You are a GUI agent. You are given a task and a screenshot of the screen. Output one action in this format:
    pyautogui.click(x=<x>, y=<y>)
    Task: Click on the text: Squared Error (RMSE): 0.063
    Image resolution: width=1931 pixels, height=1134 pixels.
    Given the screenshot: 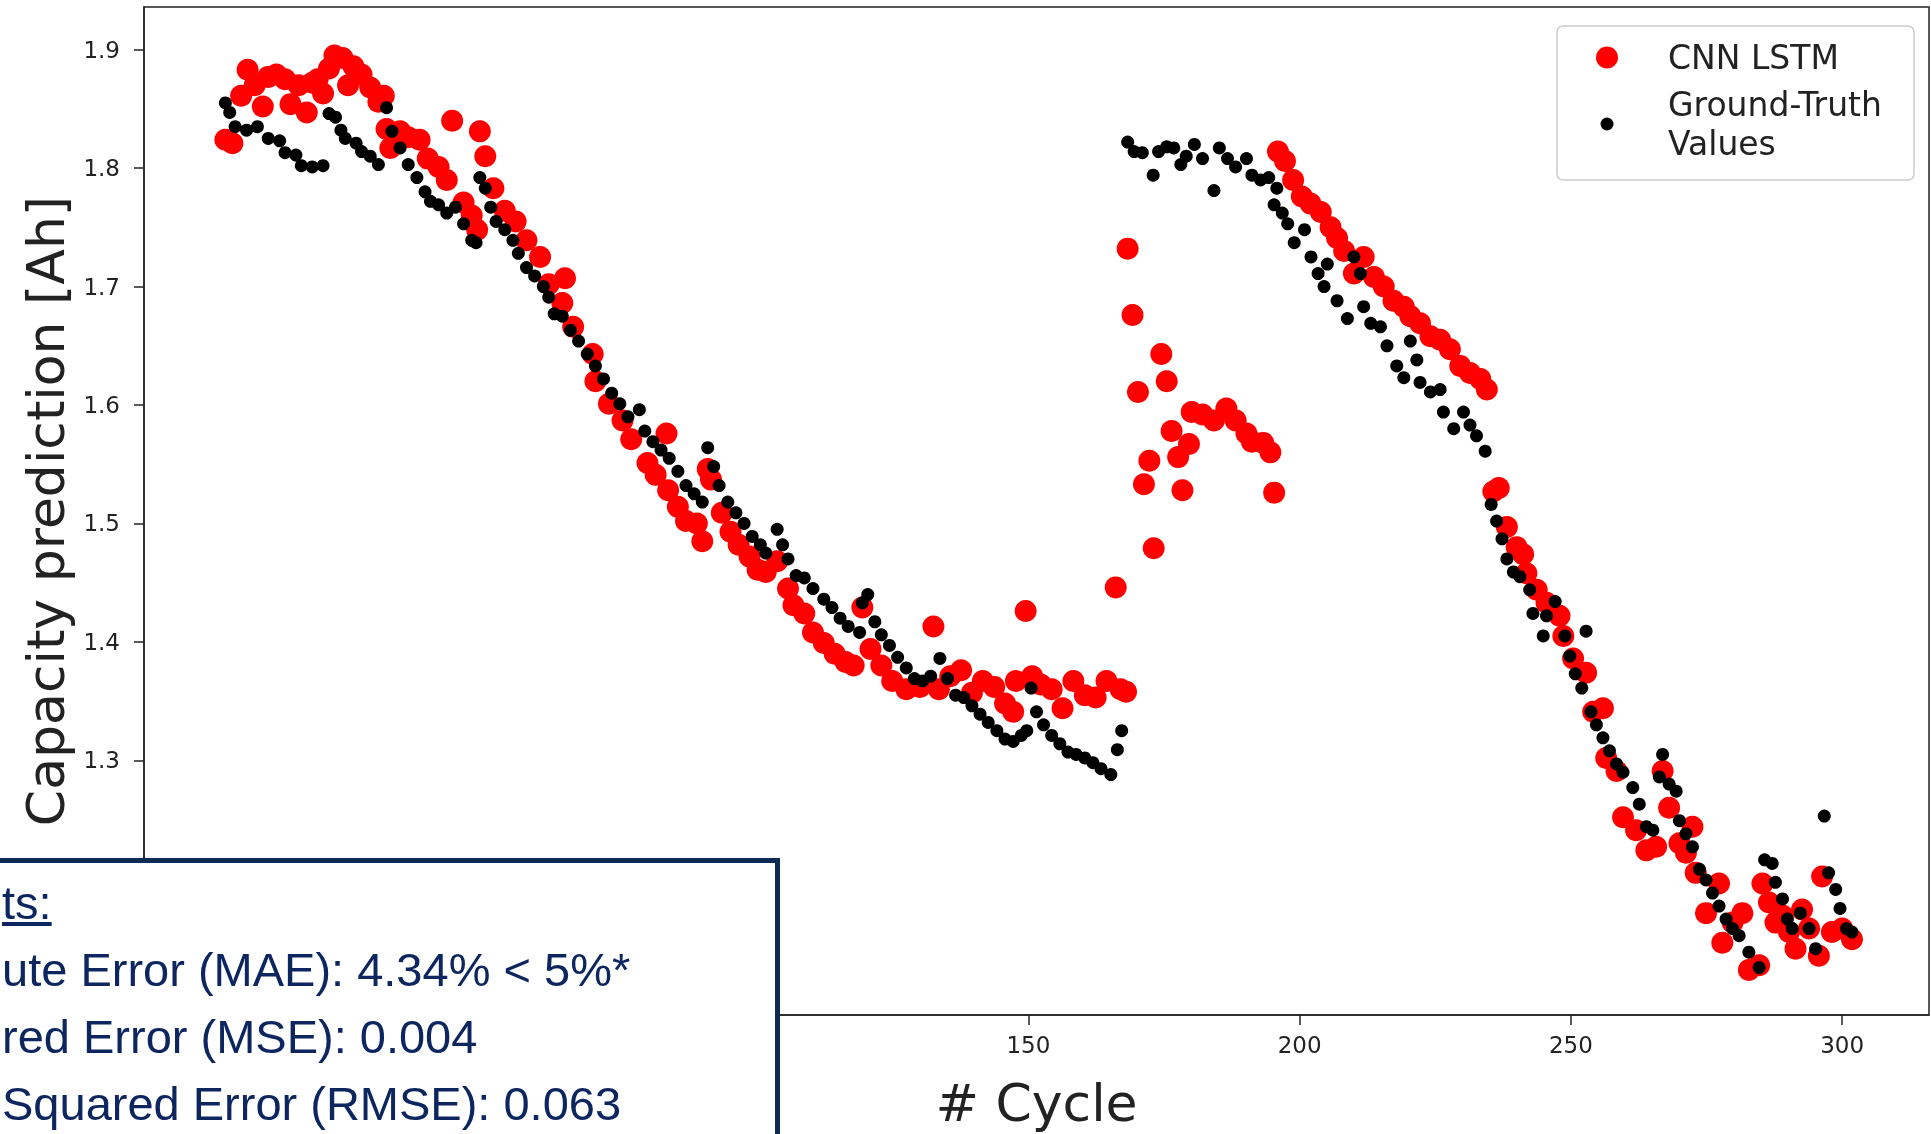 What is the action you would take?
    pyautogui.click(x=312, y=1103)
    